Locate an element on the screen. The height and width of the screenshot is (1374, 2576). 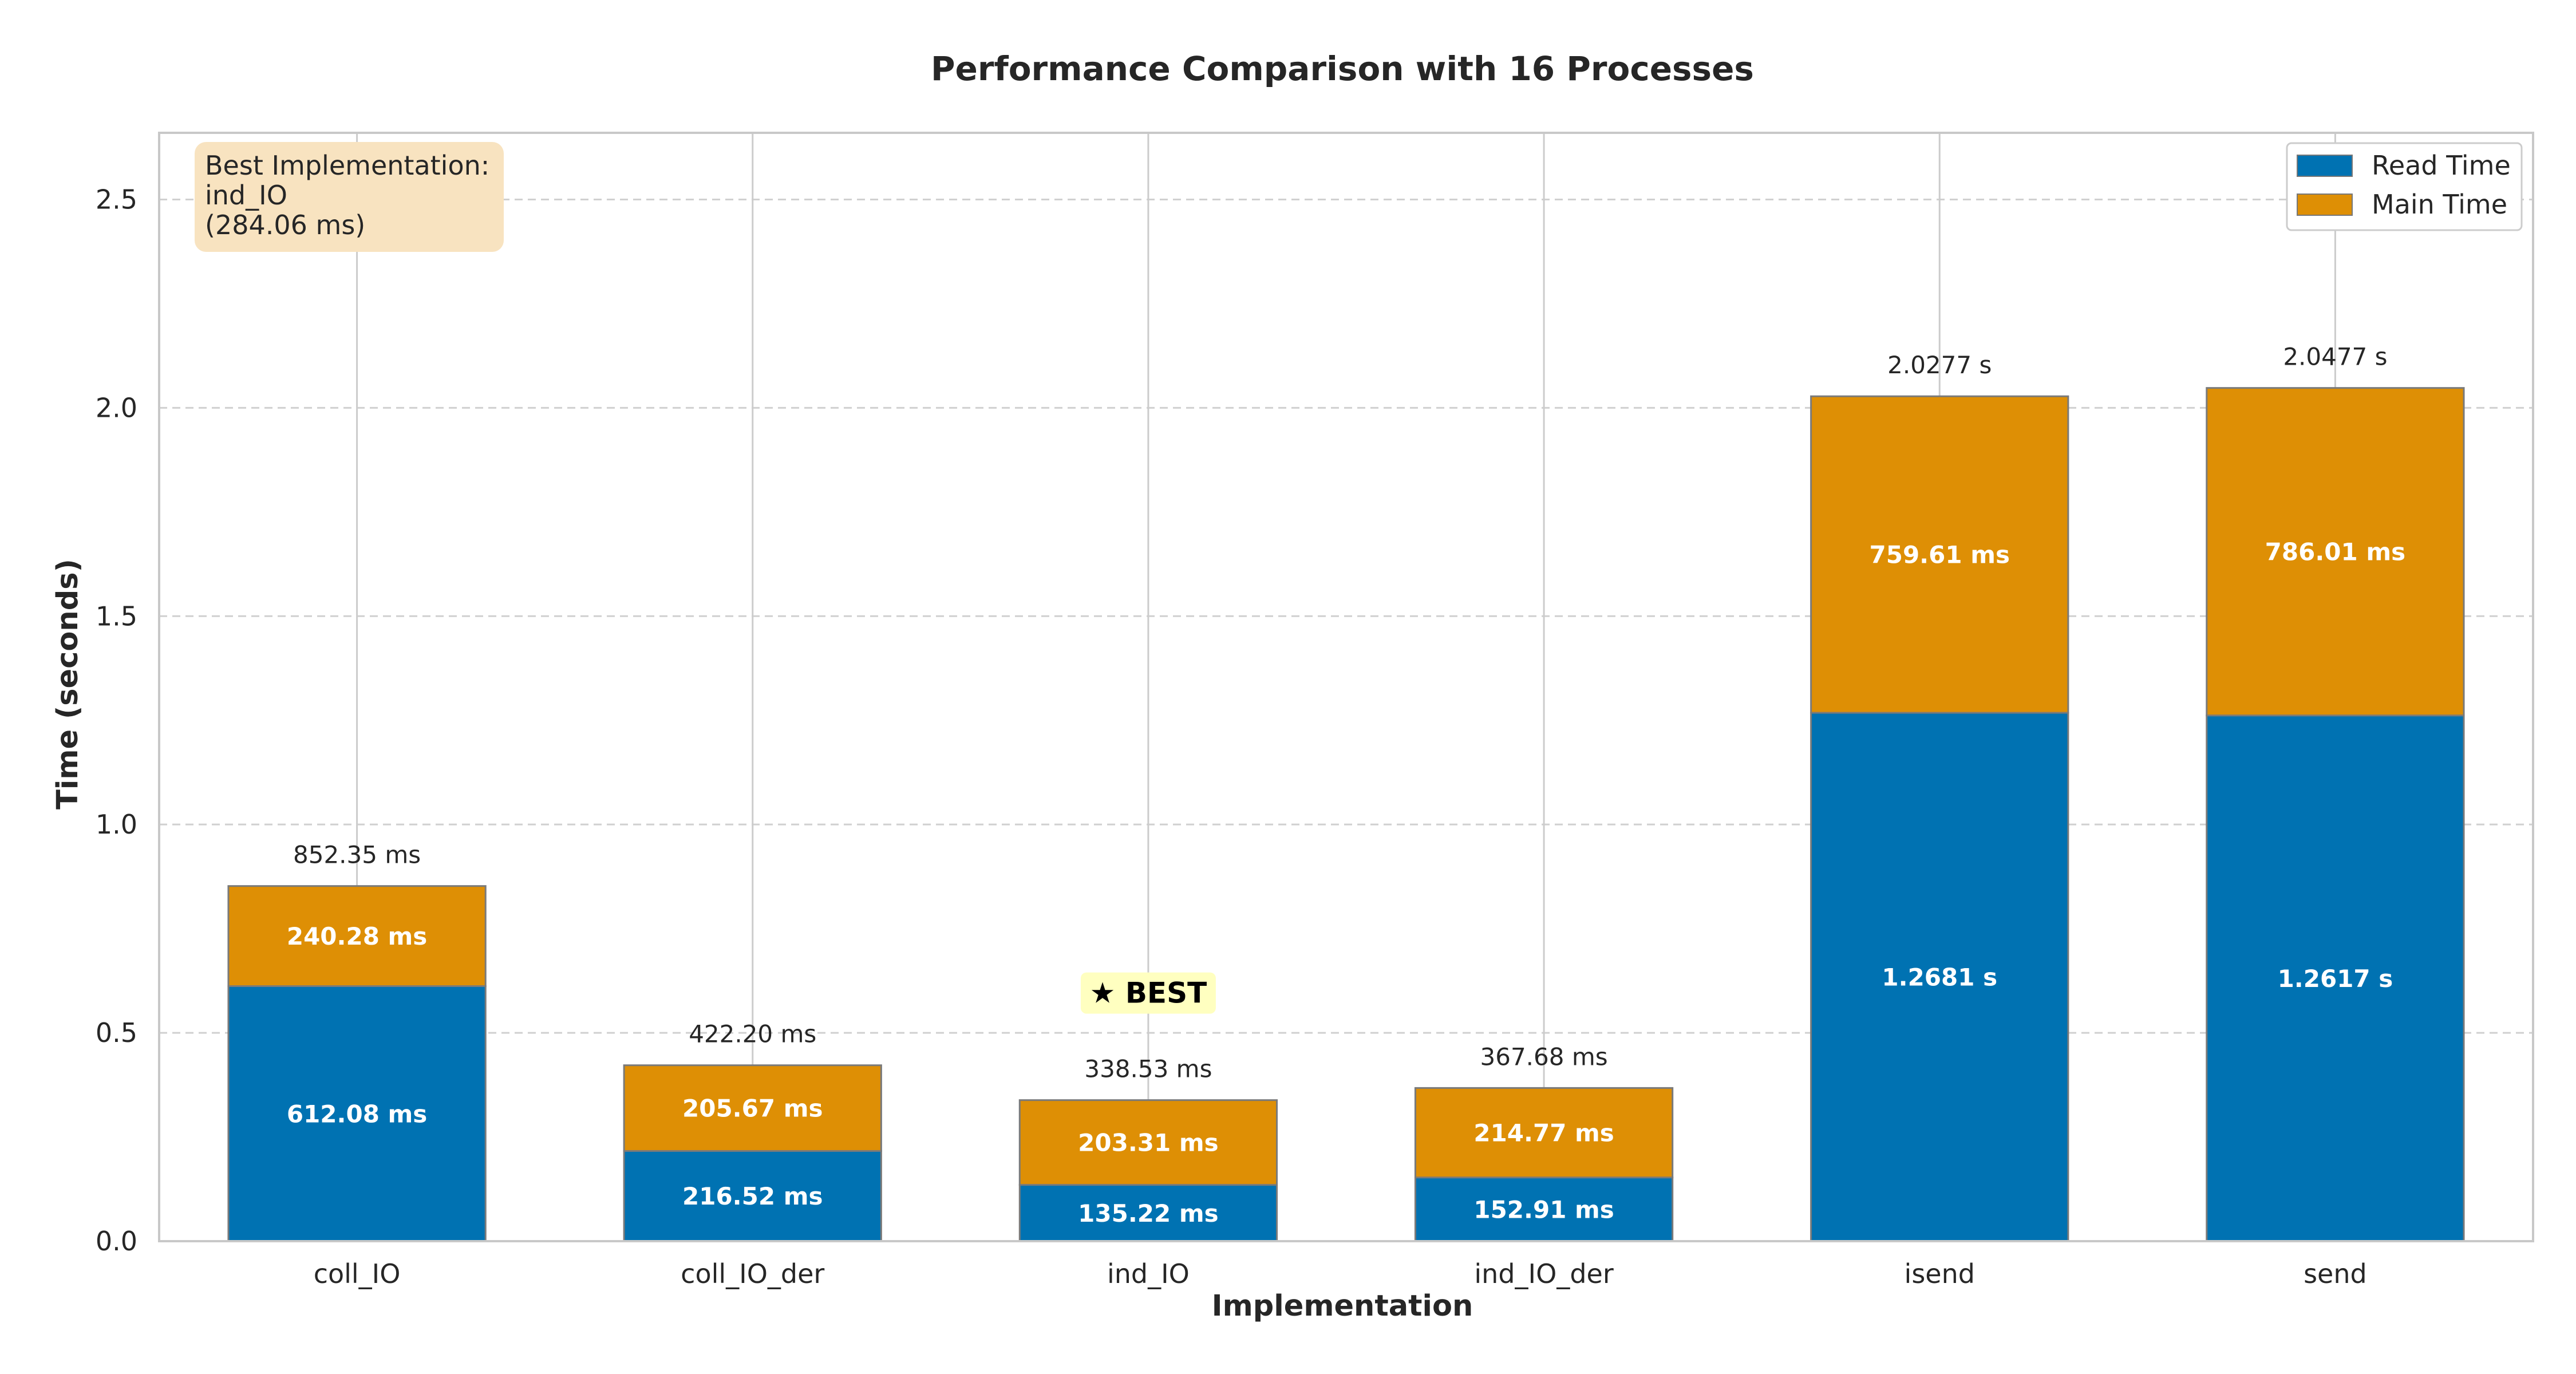
bar-value-label: 759.61 ms is located at coordinates (1940, 555).